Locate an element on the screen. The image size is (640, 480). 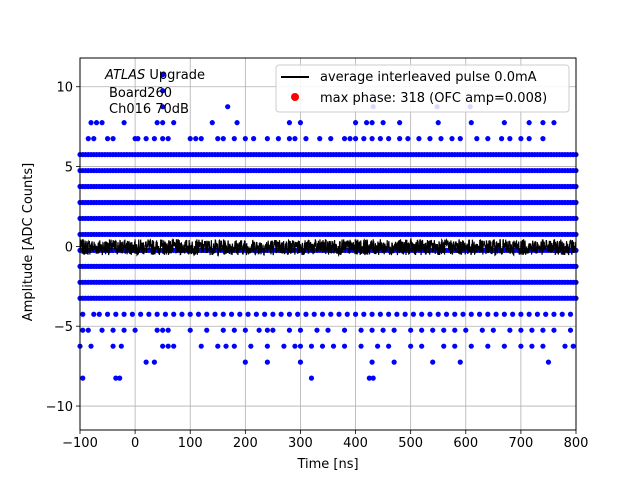
x-tick-label: 300 is located at coordinates (300, 443).